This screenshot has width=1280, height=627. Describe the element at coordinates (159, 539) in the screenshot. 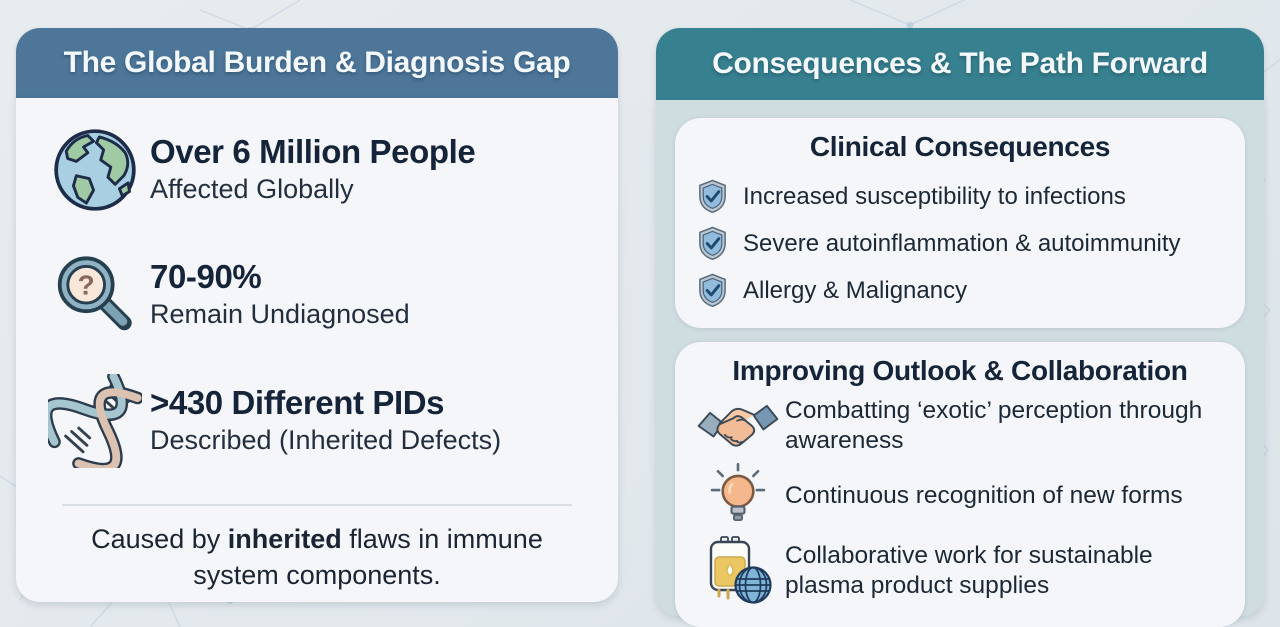

I see `footer-prefix: Caused by` at that location.